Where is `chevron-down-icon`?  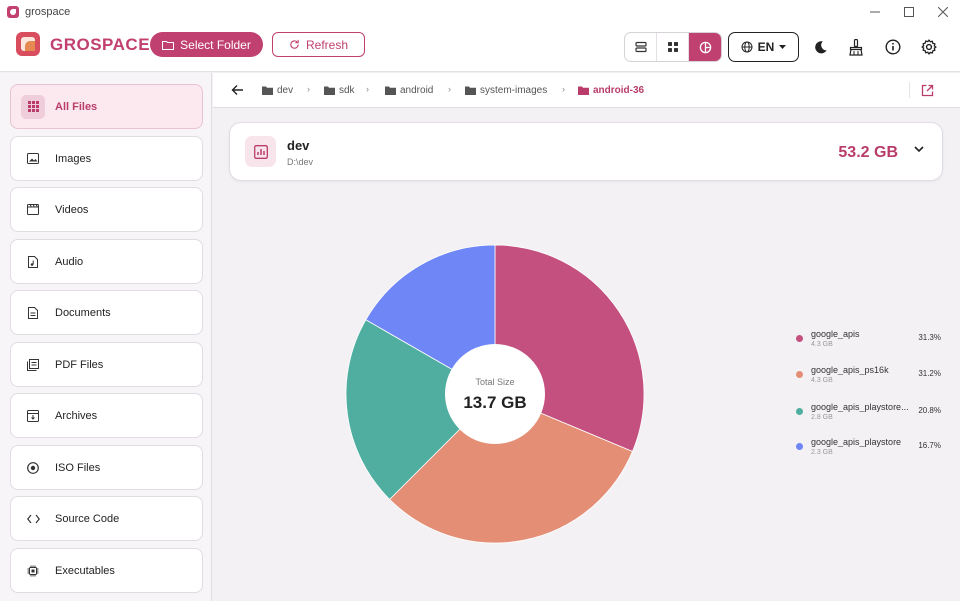
chevron-down-icon is located at coordinates (919, 149).